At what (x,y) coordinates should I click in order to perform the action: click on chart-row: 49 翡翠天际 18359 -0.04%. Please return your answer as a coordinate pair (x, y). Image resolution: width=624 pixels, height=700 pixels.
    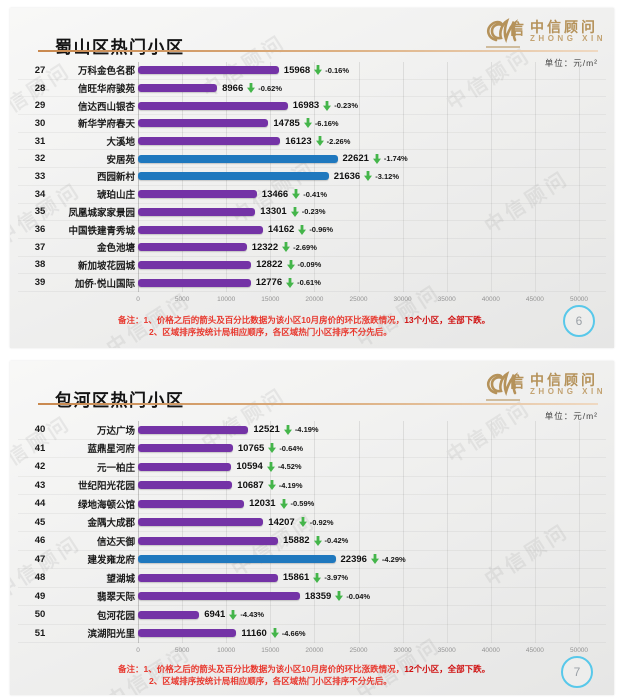
    Looking at the image, I should click on (312, 597).